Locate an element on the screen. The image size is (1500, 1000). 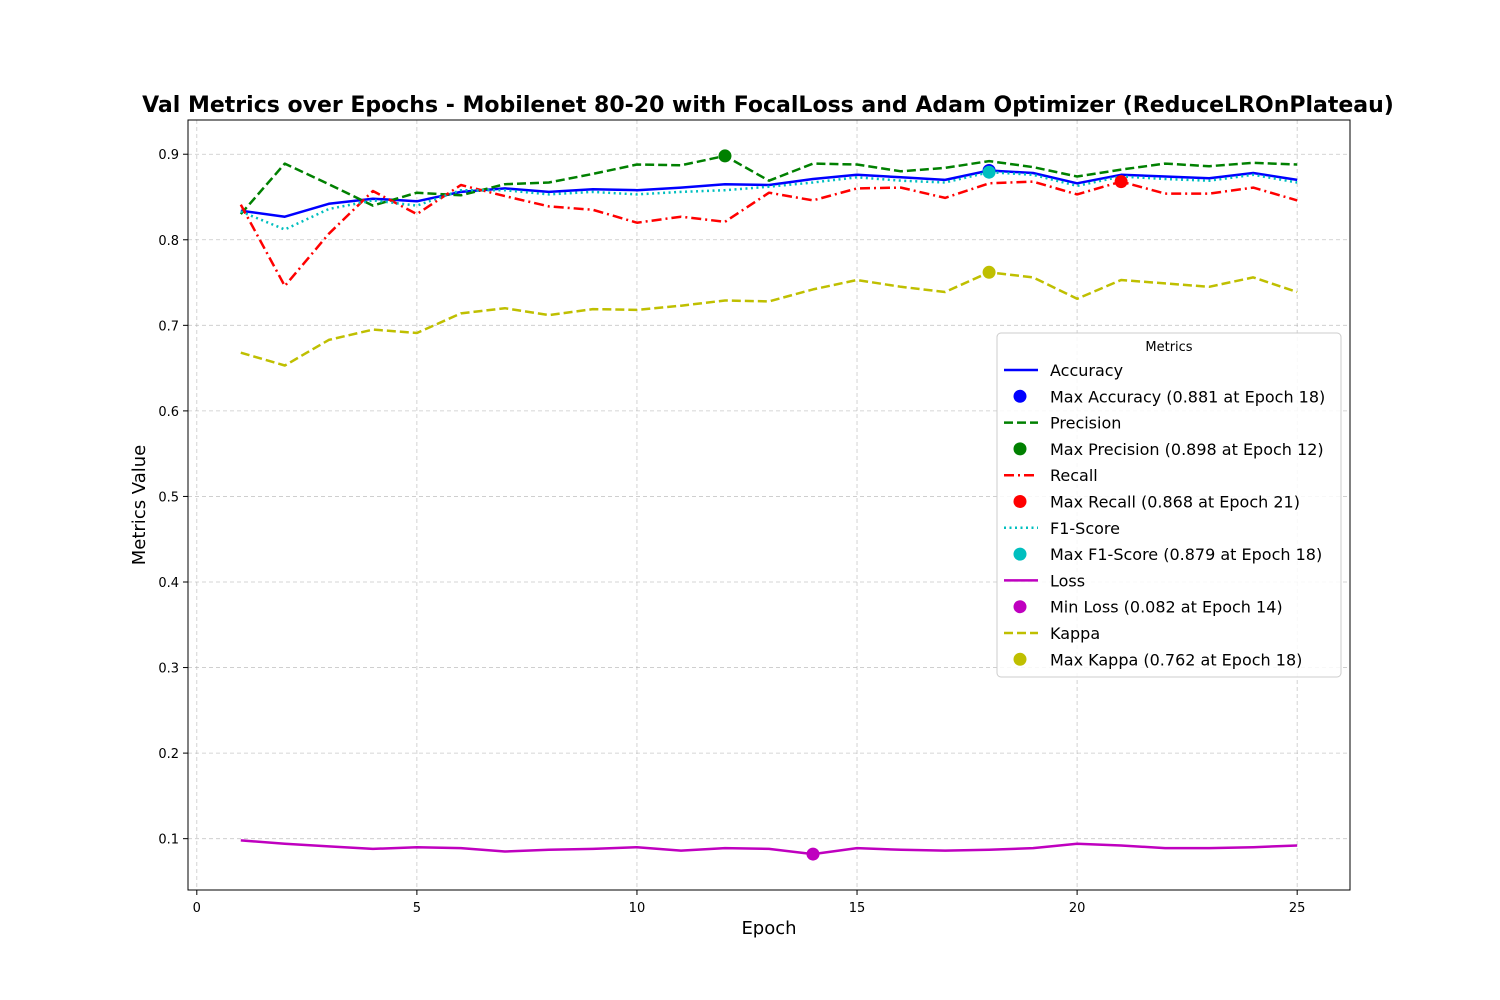
y-tick-label: 0.6 is located at coordinates (168, 412).